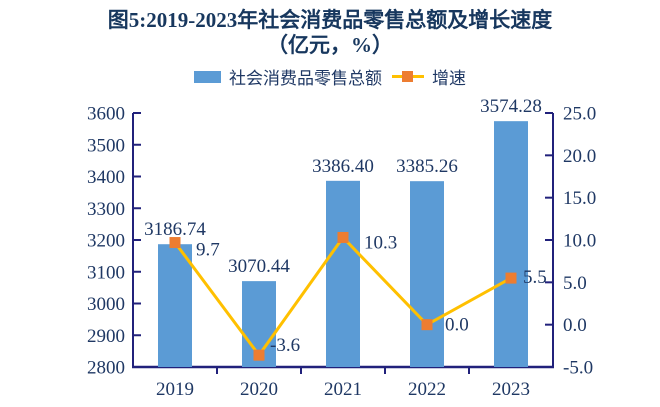 Image resolution: width=660 pixels, height=407 pixels. I want to click on bar-2022, so click(427, 274).